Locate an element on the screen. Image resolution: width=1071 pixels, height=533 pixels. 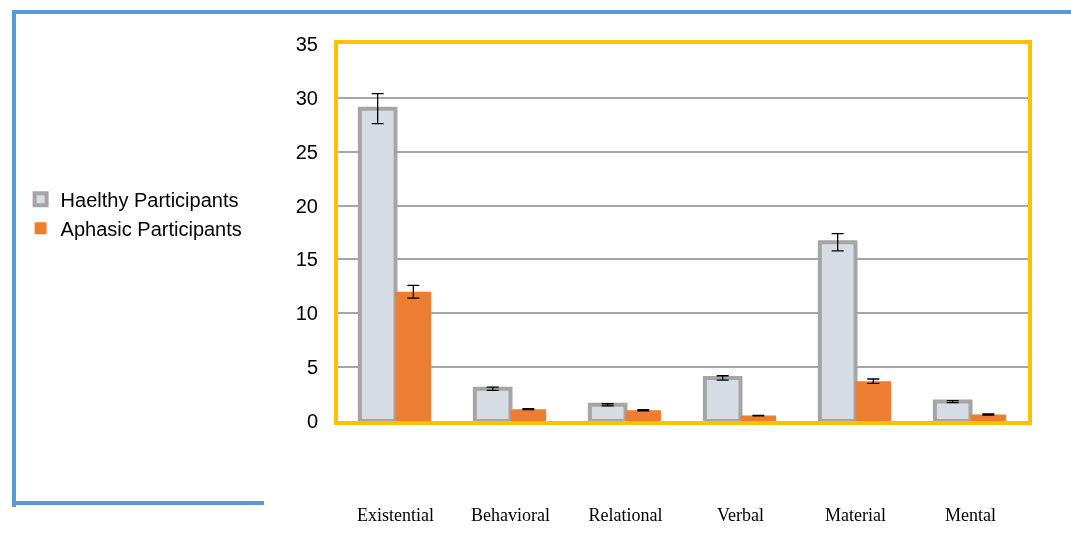
y-tick-label: 10 is located at coordinates (306, 313).